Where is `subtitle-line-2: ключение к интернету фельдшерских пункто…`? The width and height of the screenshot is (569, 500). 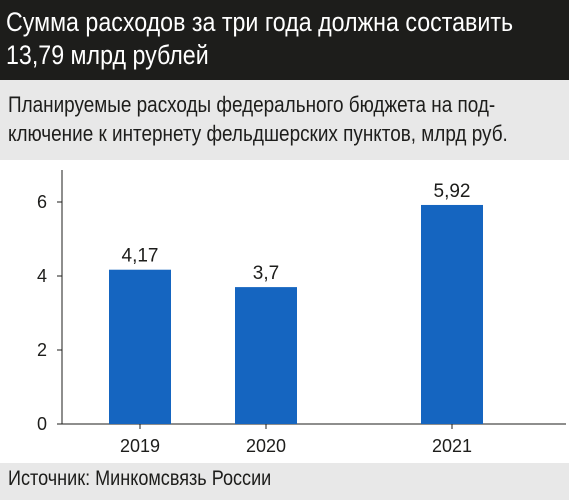 subtitle-line-2: ключение к интернету фельдшерских пункто… is located at coordinates (258, 133).